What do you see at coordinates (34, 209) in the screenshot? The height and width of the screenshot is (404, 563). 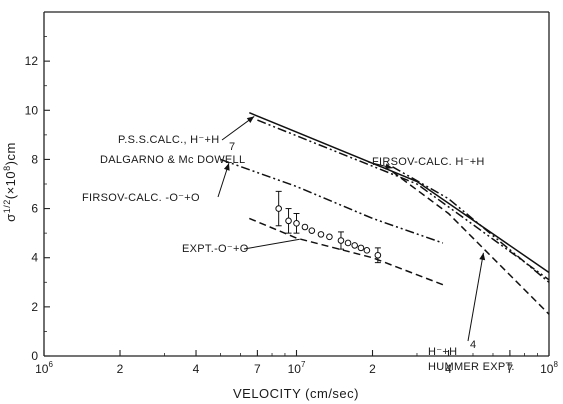 I see `y-tick-label: 6` at bounding box center [34, 209].